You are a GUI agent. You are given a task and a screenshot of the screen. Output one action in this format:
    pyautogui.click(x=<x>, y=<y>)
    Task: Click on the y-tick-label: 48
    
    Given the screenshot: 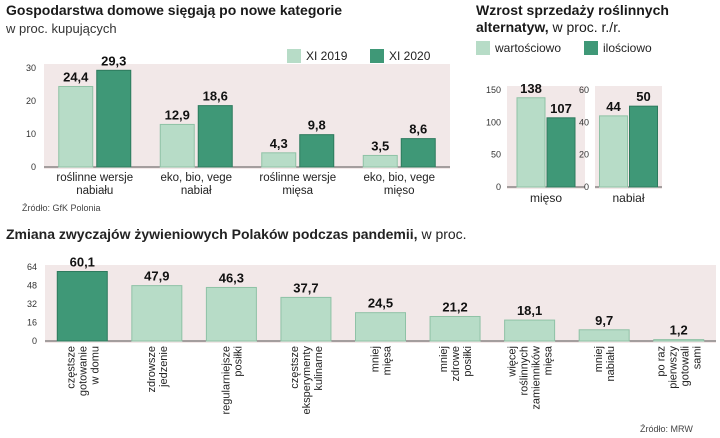 What is the action you would take?
    pyautogui.click(x=32, y=286)
    